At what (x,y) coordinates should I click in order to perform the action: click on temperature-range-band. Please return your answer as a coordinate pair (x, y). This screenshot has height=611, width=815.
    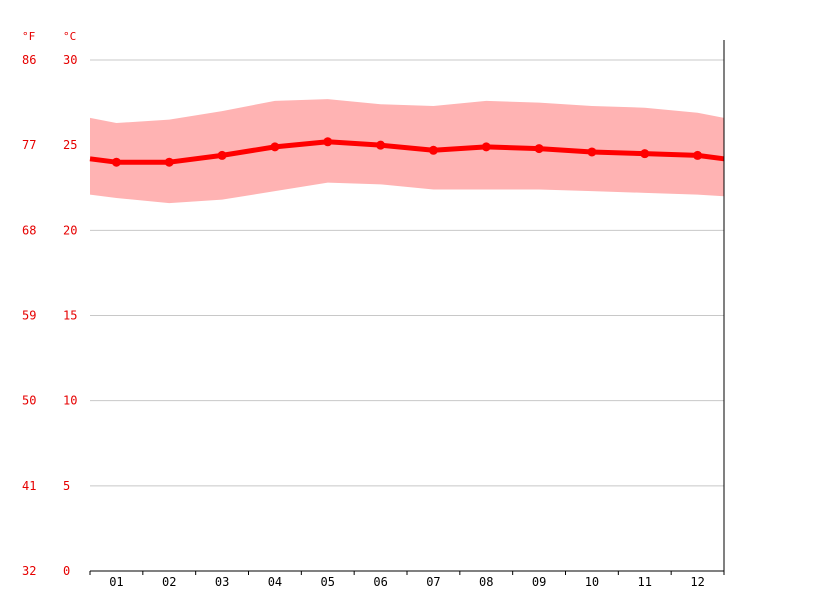
    Looking at the image, I should click on (407, 151).